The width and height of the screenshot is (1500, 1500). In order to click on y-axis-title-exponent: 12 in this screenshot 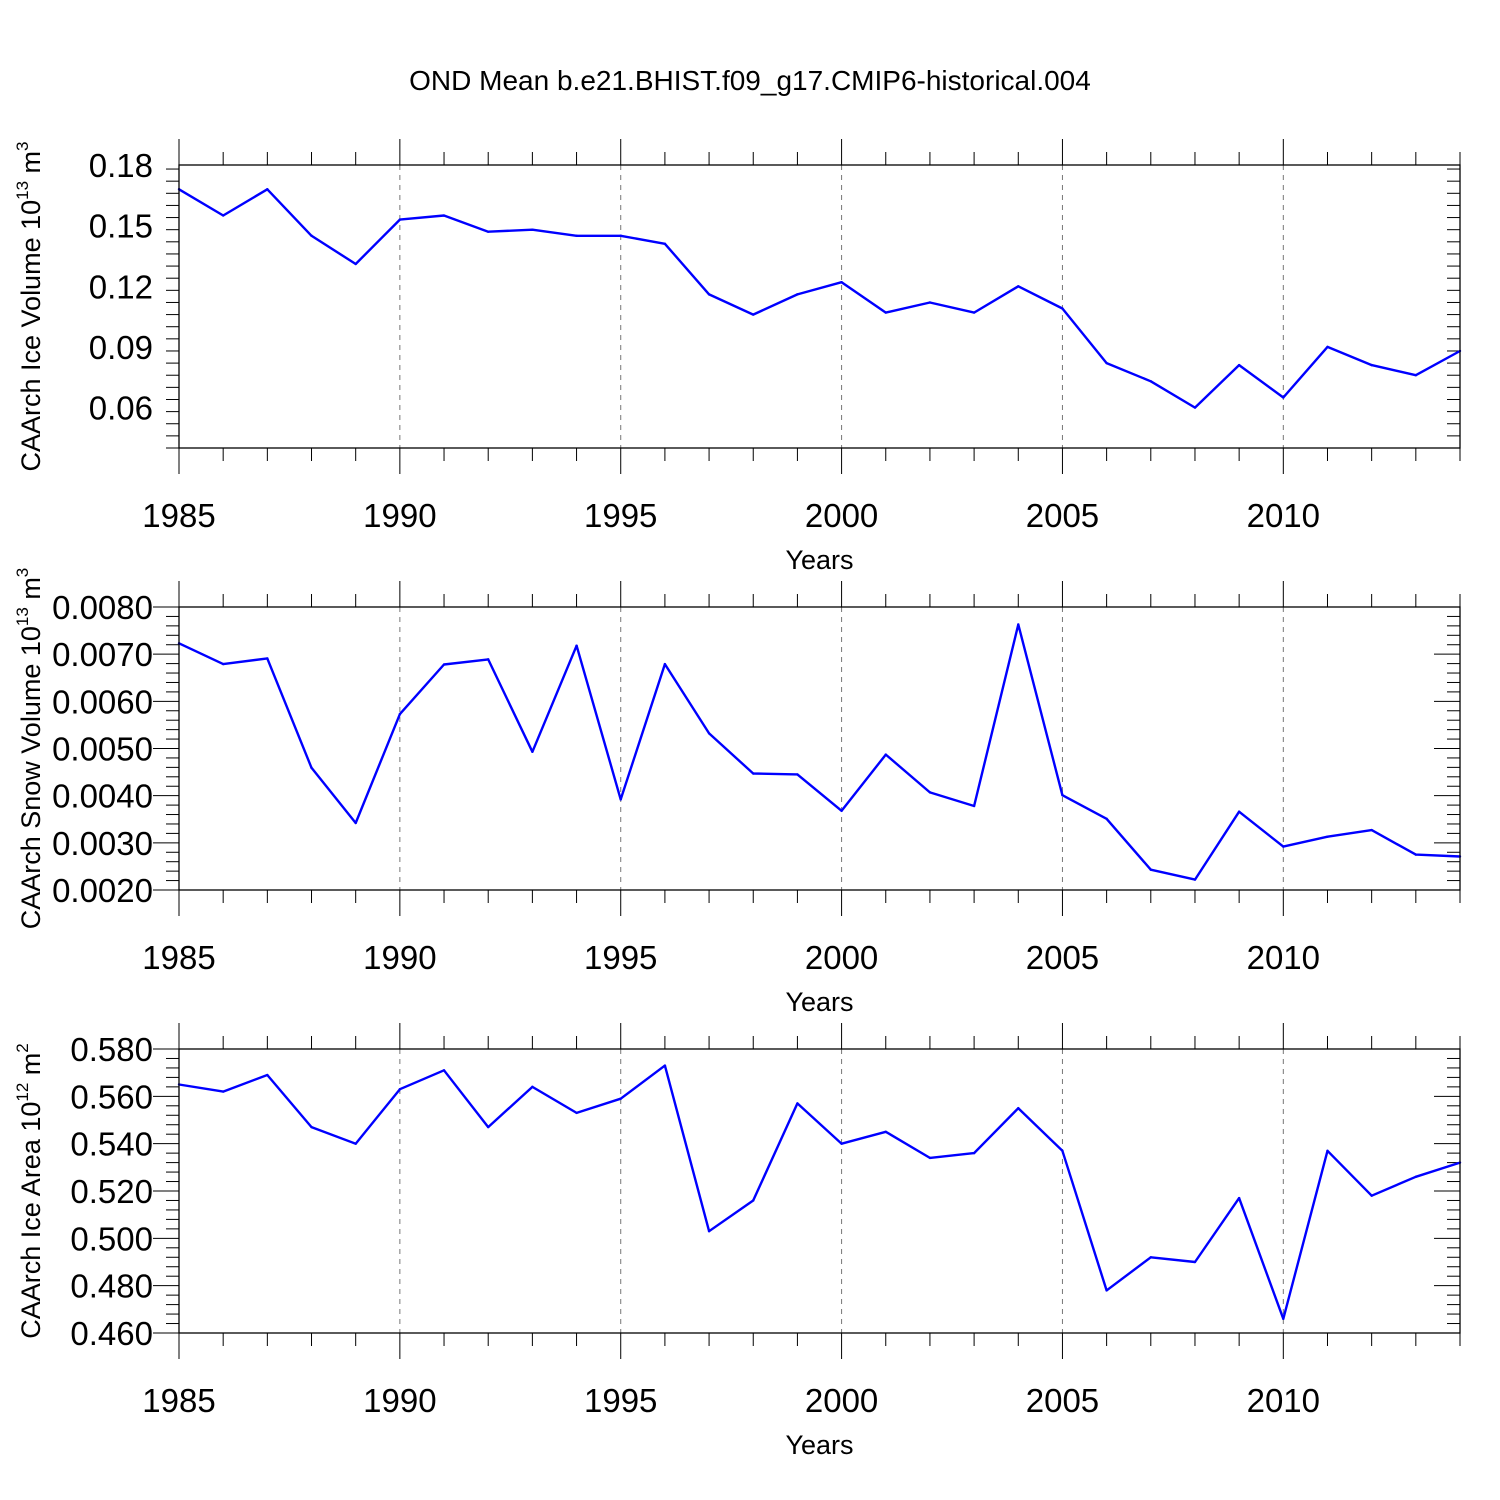, I will do `click(22, 1092)`.